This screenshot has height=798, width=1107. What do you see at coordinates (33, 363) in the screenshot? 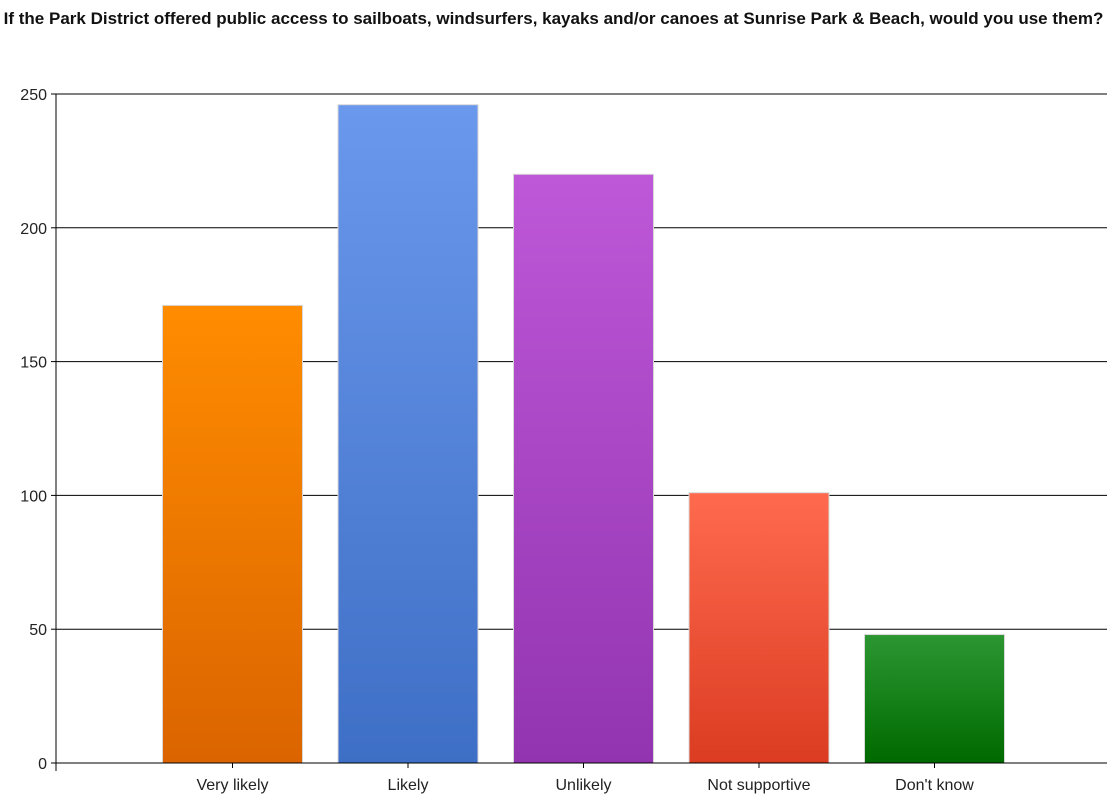
I see `y-tick-label: 150` at bounding box center [33, 363].